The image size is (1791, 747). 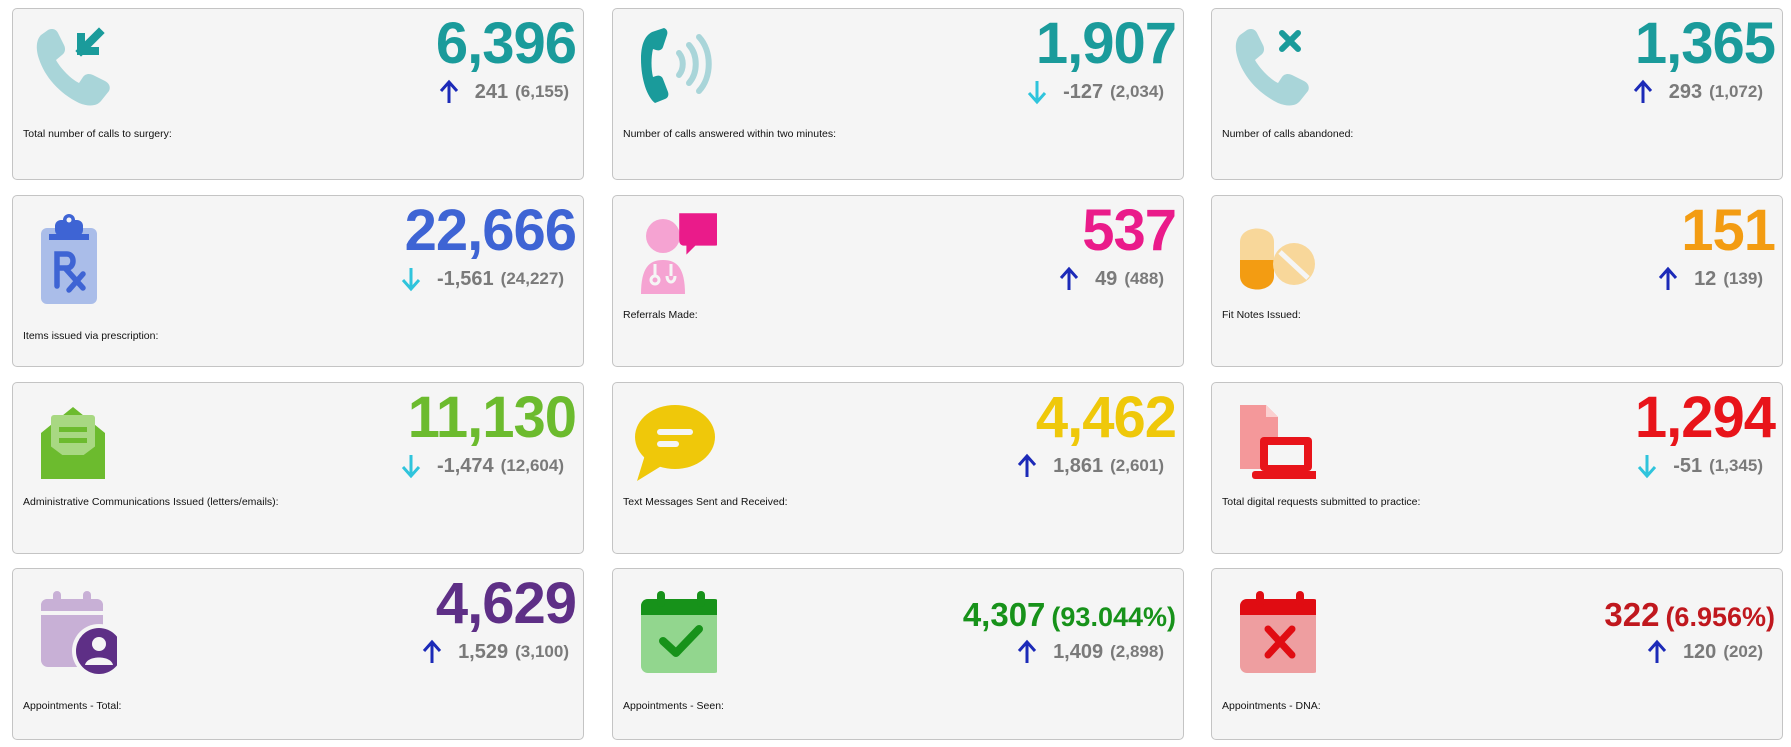 What do you see at coordinates (705, 502) in the screenshot?
I see `metric-label: Text Messages Sent and Received:` at bounding box center [705, 502].